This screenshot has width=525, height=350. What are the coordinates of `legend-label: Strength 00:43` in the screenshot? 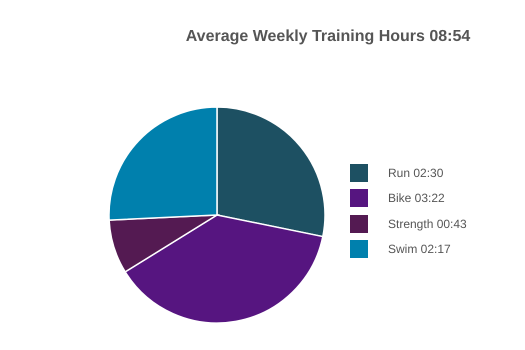 It's located at (427, 223).